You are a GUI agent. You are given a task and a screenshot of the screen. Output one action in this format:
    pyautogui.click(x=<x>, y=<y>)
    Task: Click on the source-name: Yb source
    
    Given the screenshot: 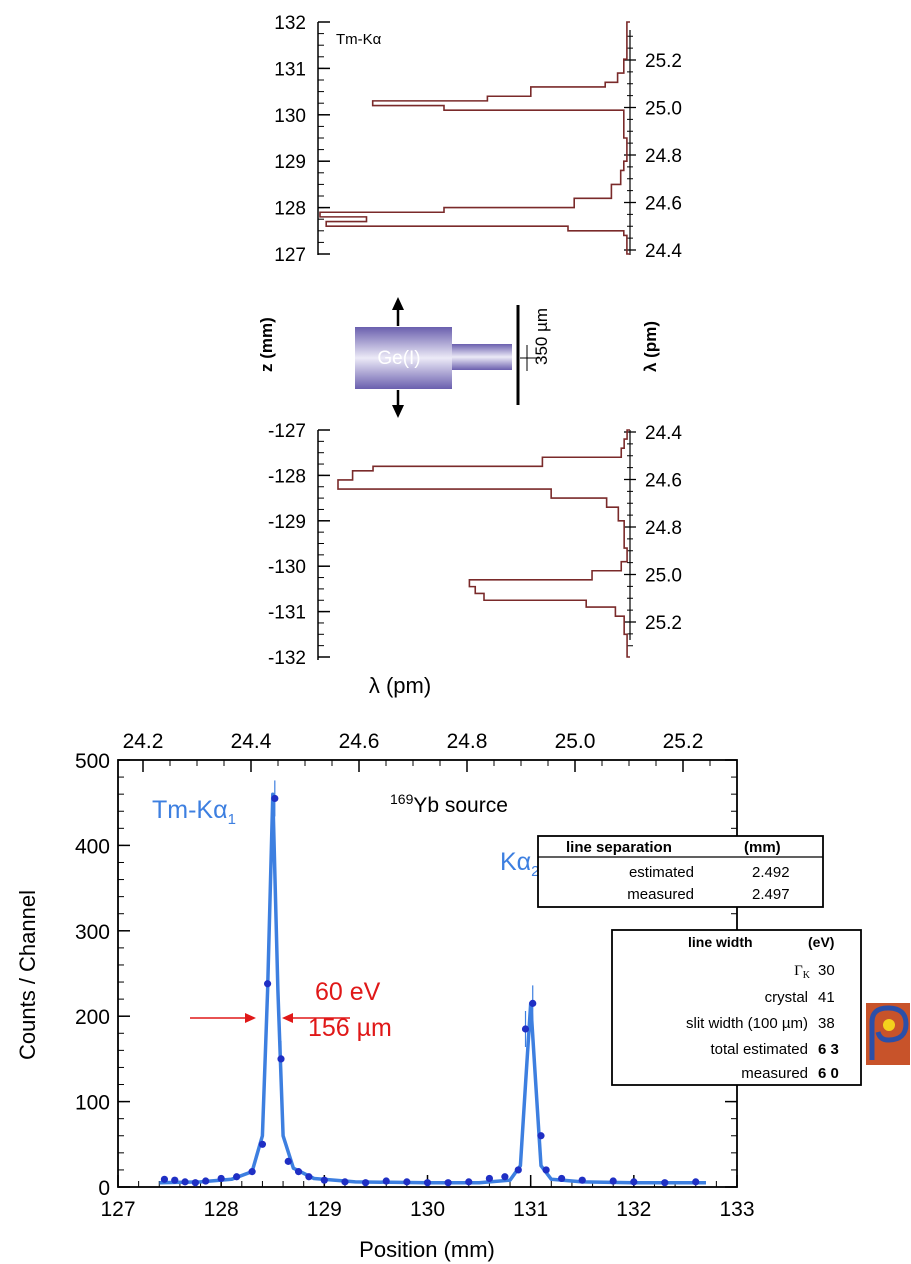 What is the action you would take?
    pyautogui.click(x=460, y=805)
    